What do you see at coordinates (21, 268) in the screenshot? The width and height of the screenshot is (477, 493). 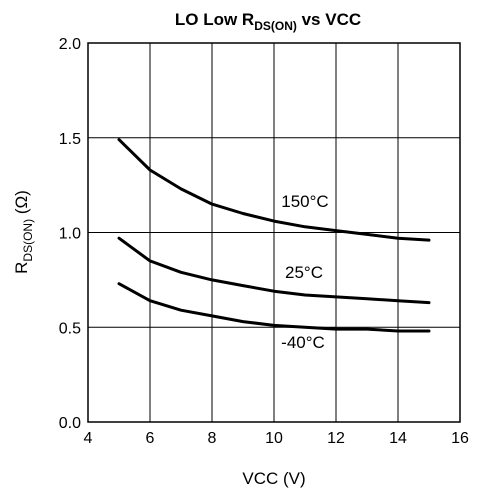 I see `y-axis-title-prefix: R` at bounding box center [21, 268].